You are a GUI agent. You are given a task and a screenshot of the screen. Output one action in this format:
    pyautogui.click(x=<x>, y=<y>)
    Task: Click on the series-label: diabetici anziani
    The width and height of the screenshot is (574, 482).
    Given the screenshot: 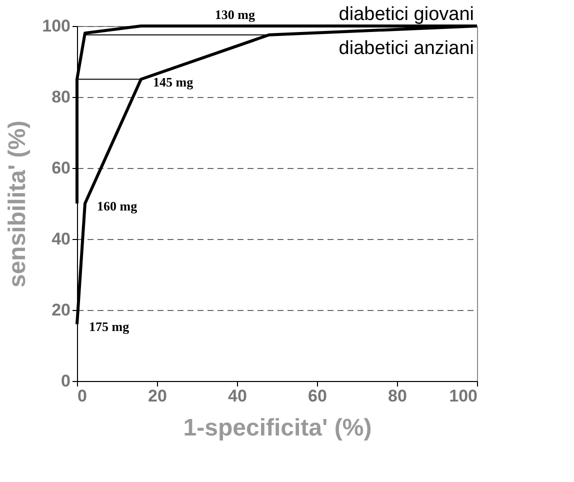 What is the action you would take?
    pyautogui.click(x=406, y=48)
    